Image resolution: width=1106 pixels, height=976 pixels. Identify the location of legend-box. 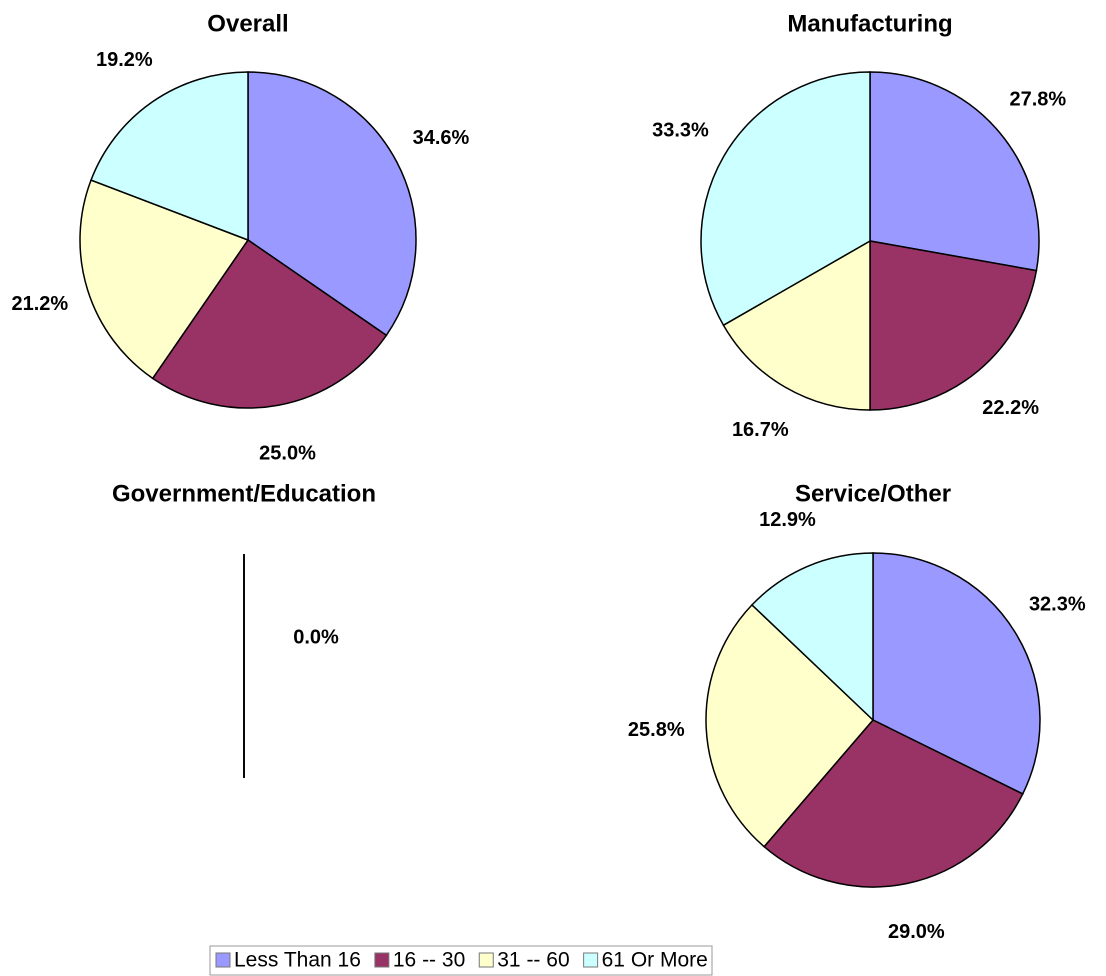
(461, 960).